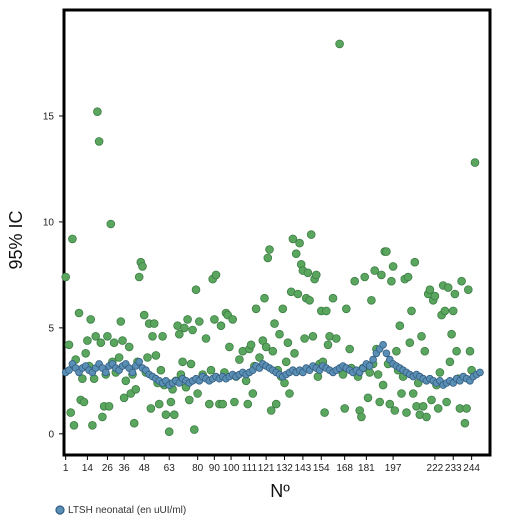 This screenshot has height=528, width=514. I want to click on x-tick-label: 244, so click(471, 468).